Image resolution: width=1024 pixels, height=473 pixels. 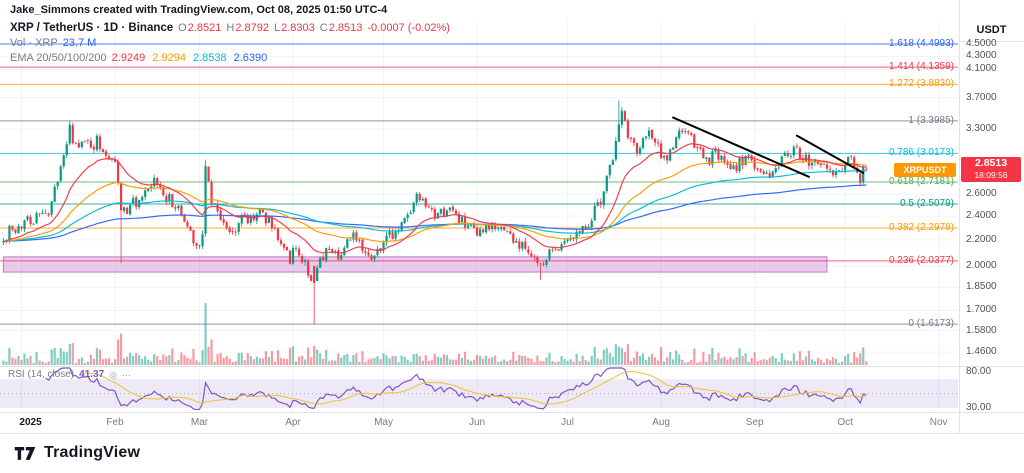 I want to click on ema-value: 2.9294, so click(x=169, y=57).